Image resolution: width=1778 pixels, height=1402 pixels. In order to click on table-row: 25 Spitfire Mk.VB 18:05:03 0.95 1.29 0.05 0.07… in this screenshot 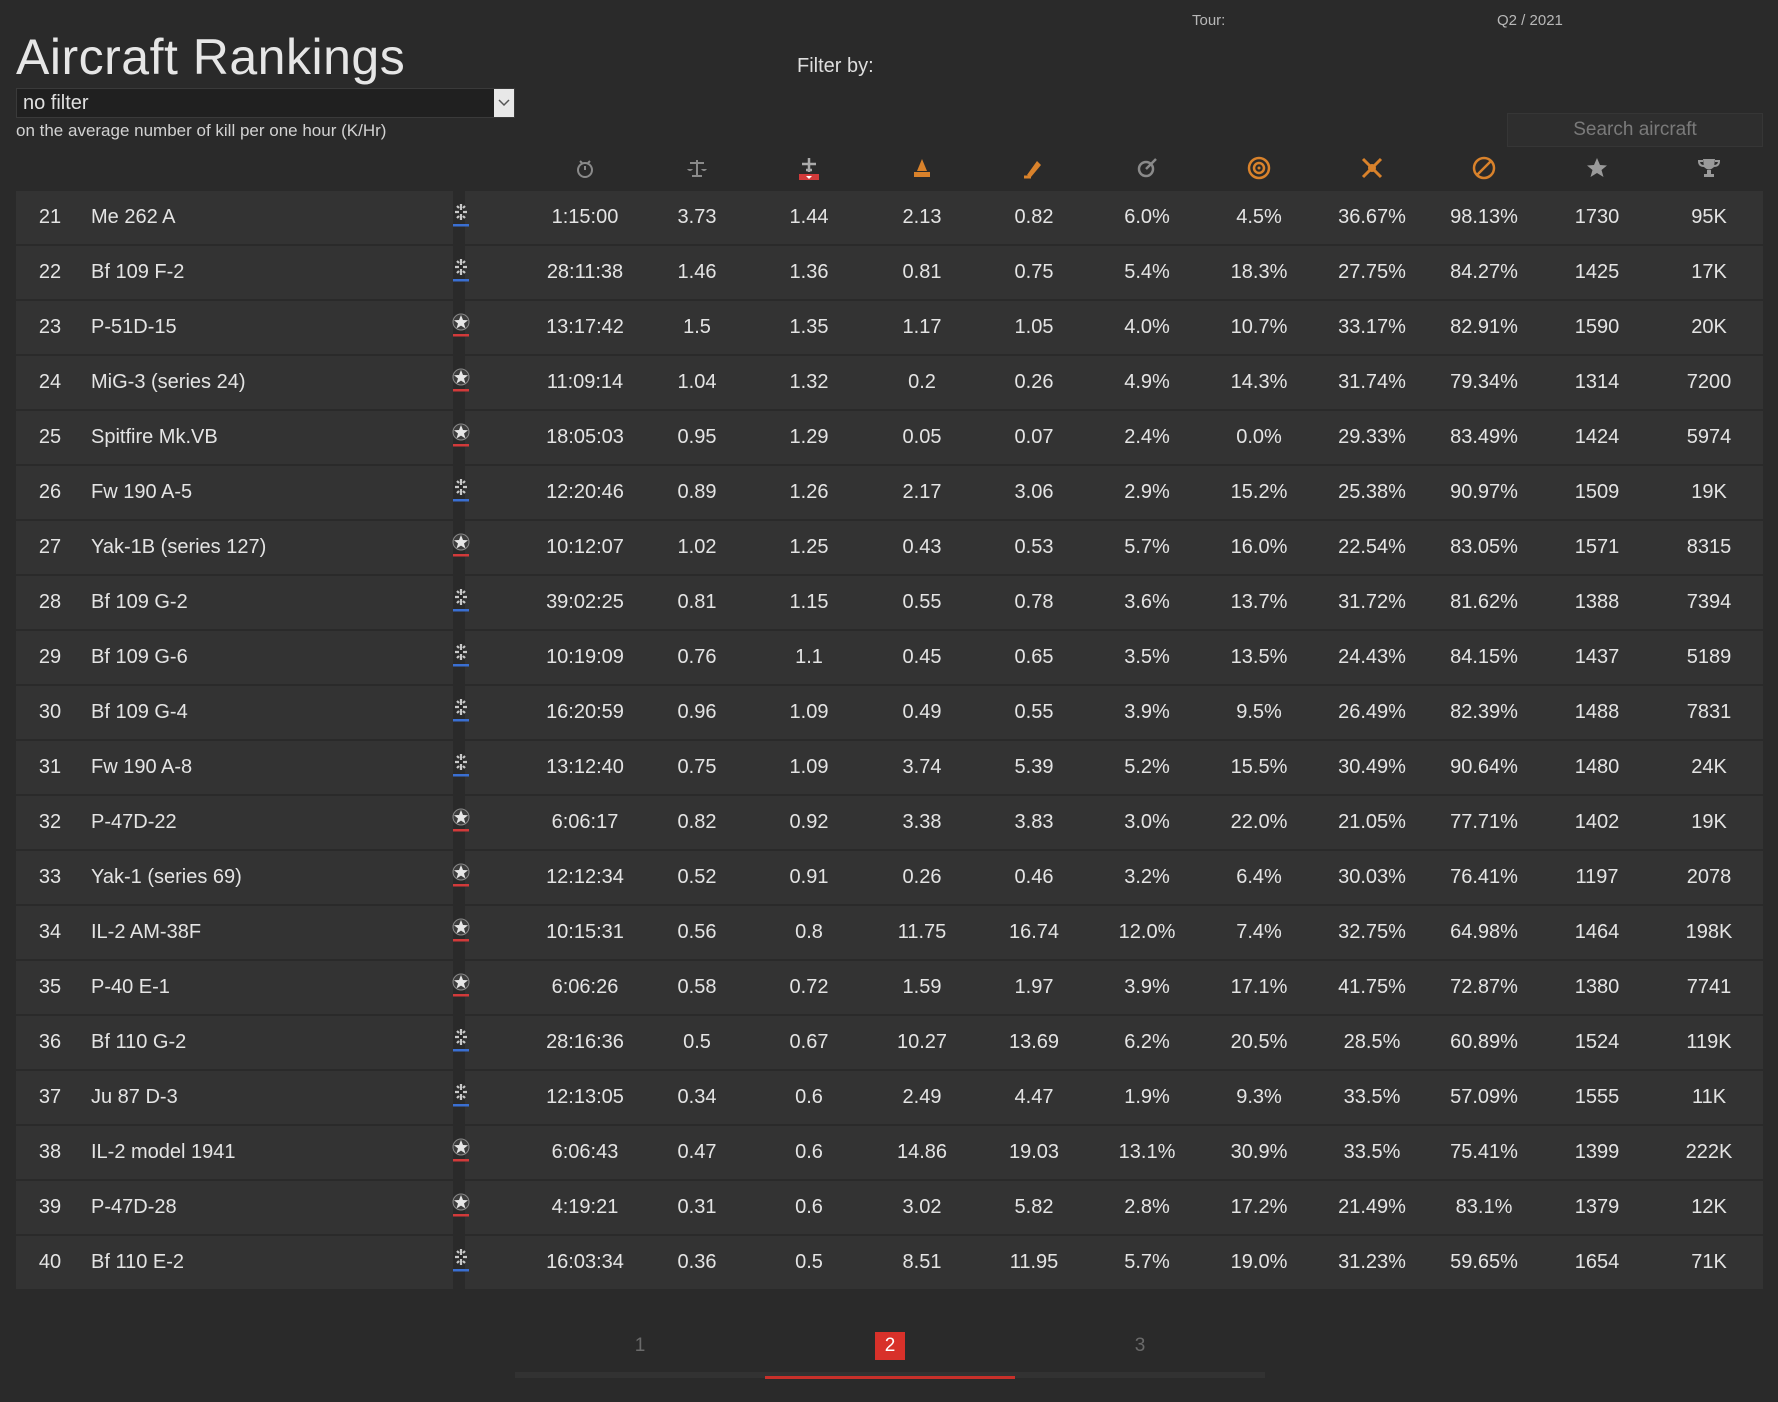, I will do `click(889, 438)`.